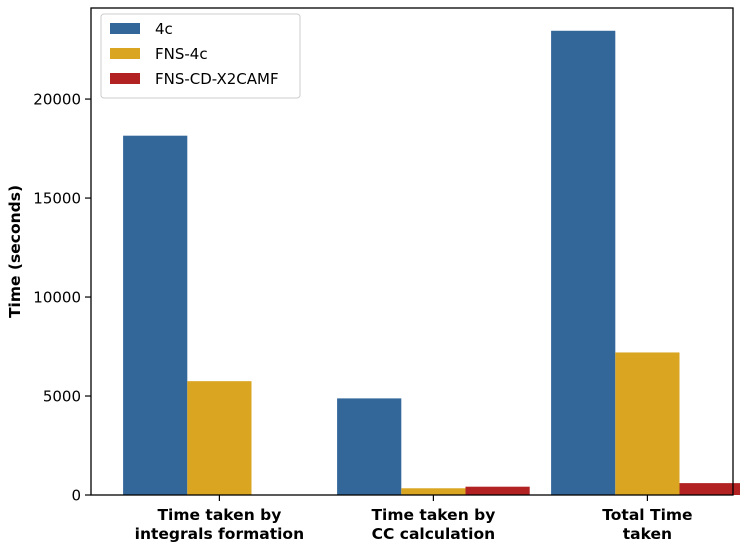 This screenshot has height=549, width=740. I want to click on legend-label: 4c, so click(164, 29).